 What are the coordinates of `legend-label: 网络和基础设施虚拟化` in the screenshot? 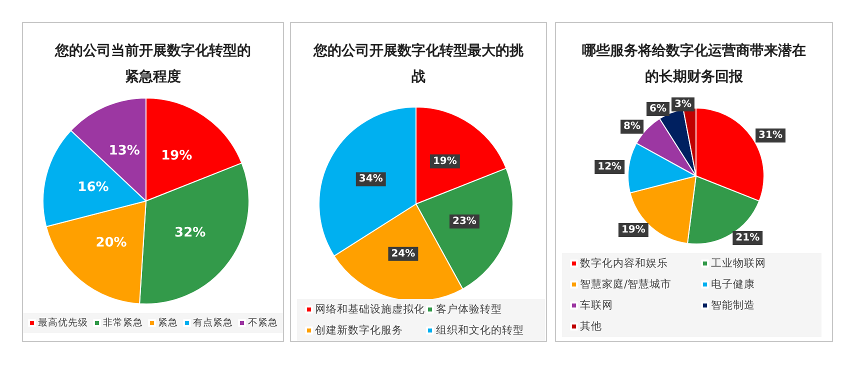 It's located at (370, 309).